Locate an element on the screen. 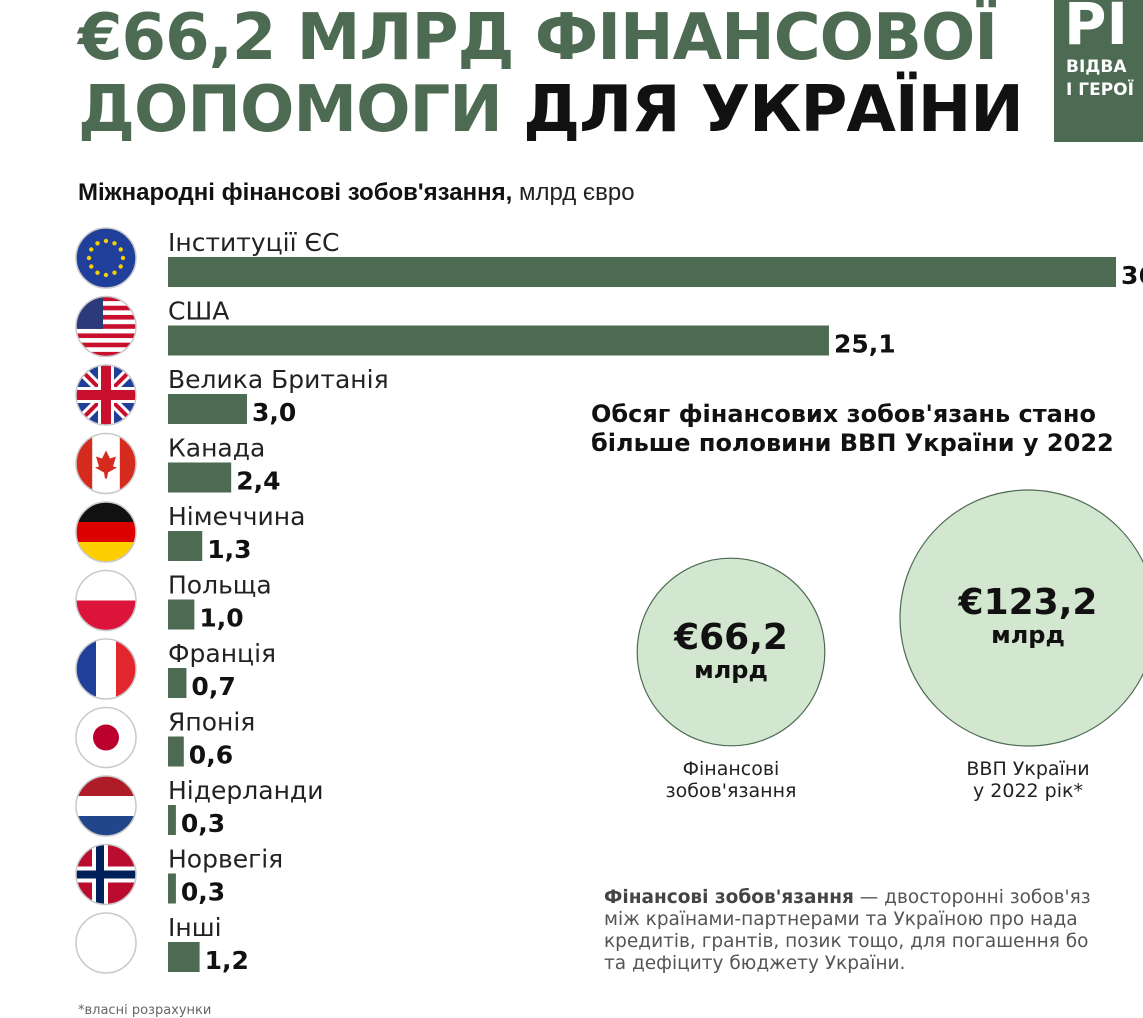 This screenshot has width=1143, height=1018. flags-group is located at coordinates (106, 600).